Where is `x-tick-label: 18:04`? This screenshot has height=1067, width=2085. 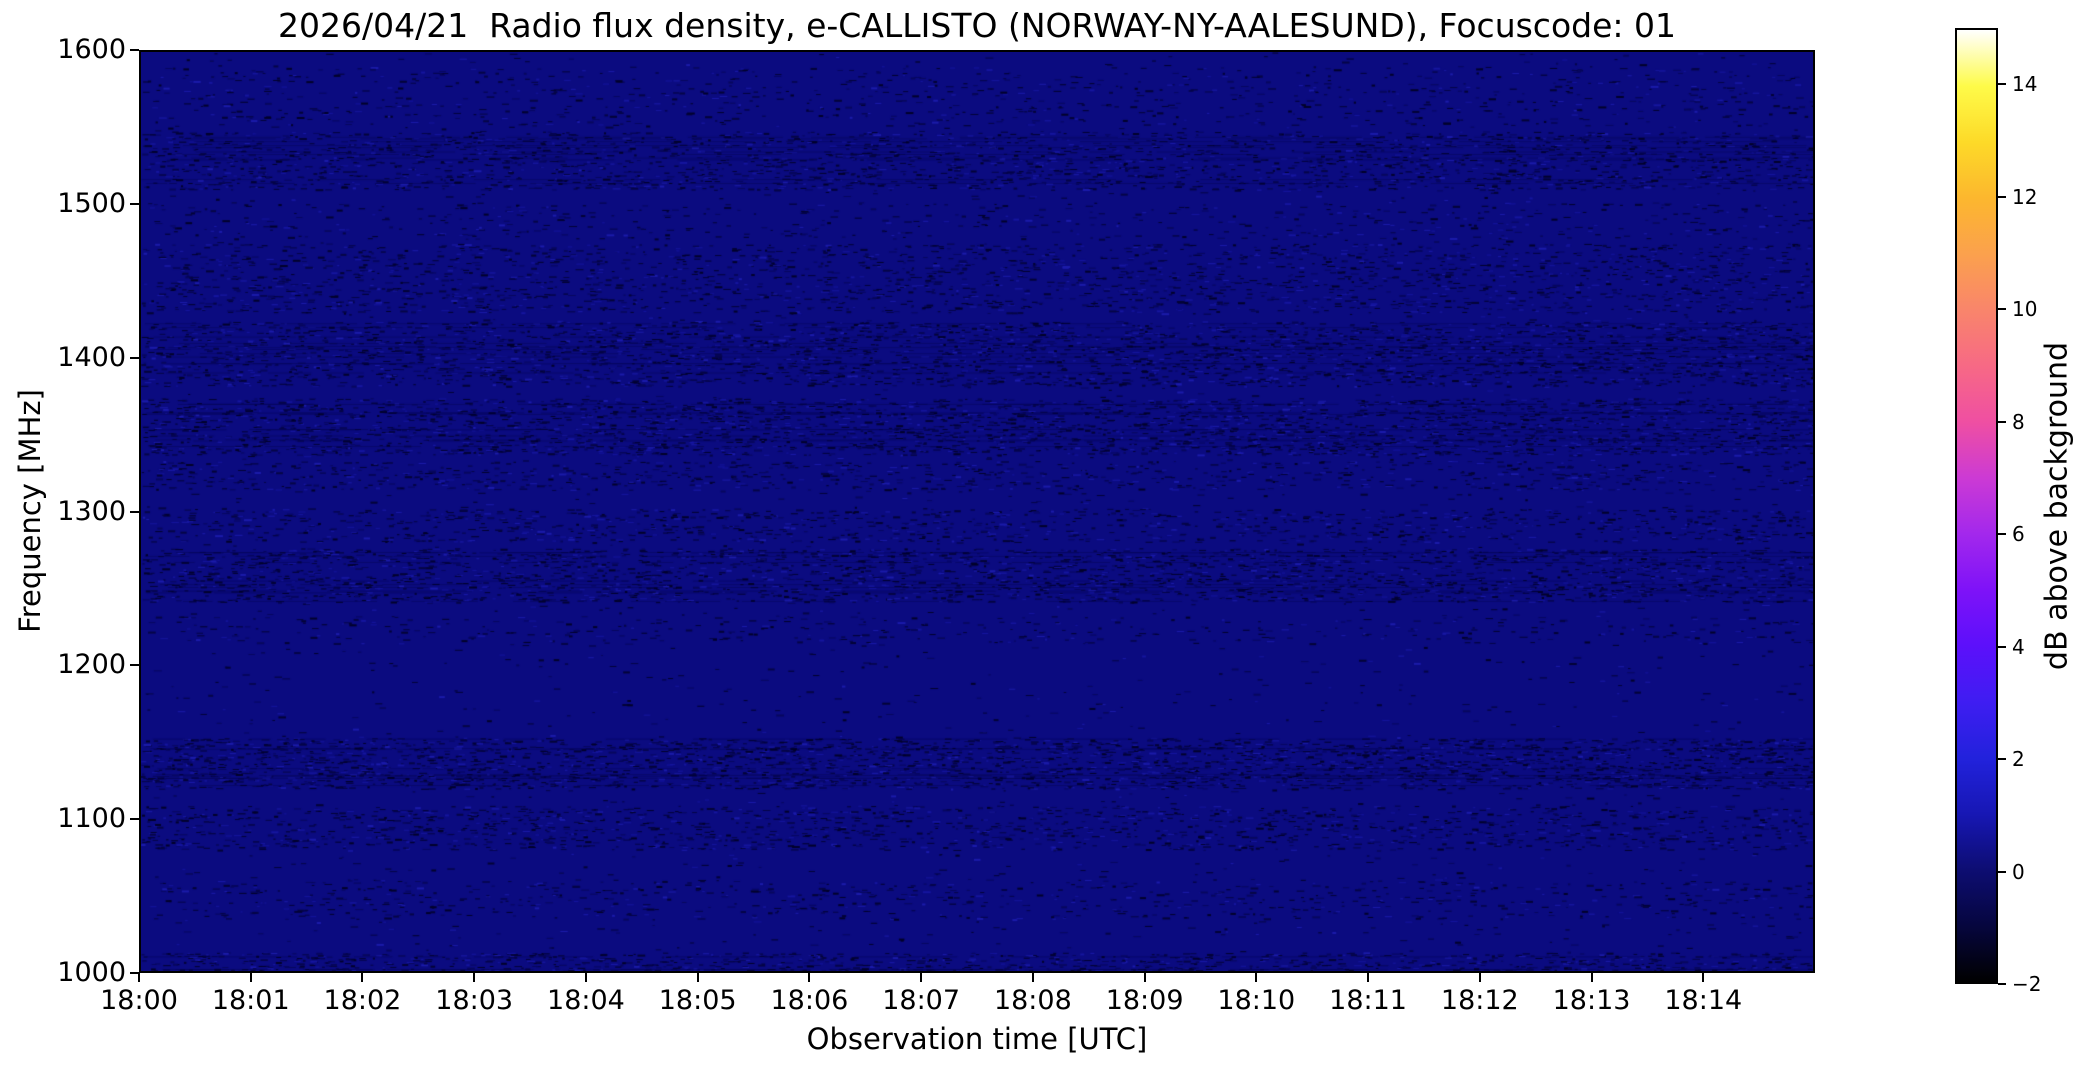
x-tick-label: 18:04 is located at coordinates (586, 1000).